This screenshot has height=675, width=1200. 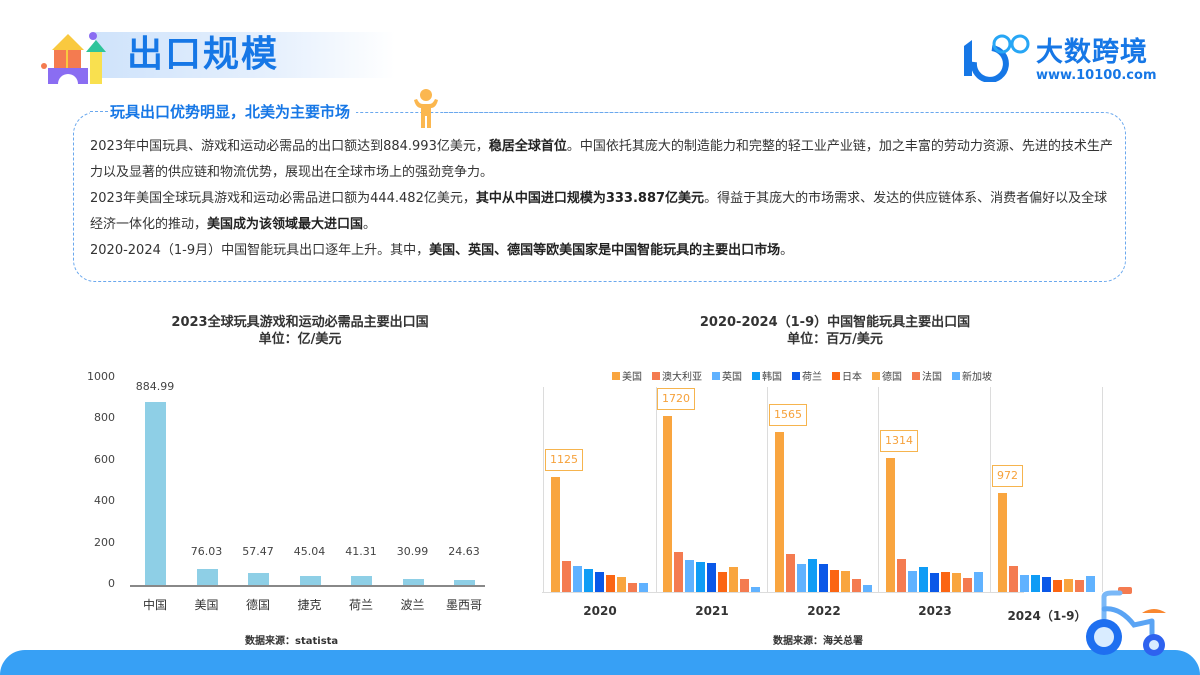 What do you see at coordinates (600, 611) in the screenshot?
I see `right-chart-category-label: 2020` at bounding box center [600, 611].